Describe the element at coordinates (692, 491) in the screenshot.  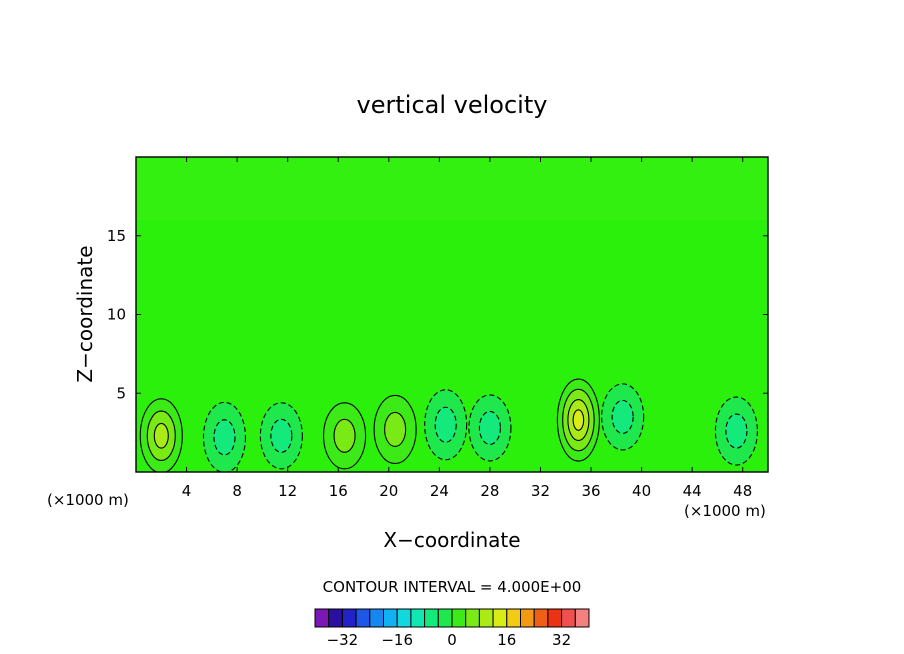
I see `x-tick-label: 44` at that location.